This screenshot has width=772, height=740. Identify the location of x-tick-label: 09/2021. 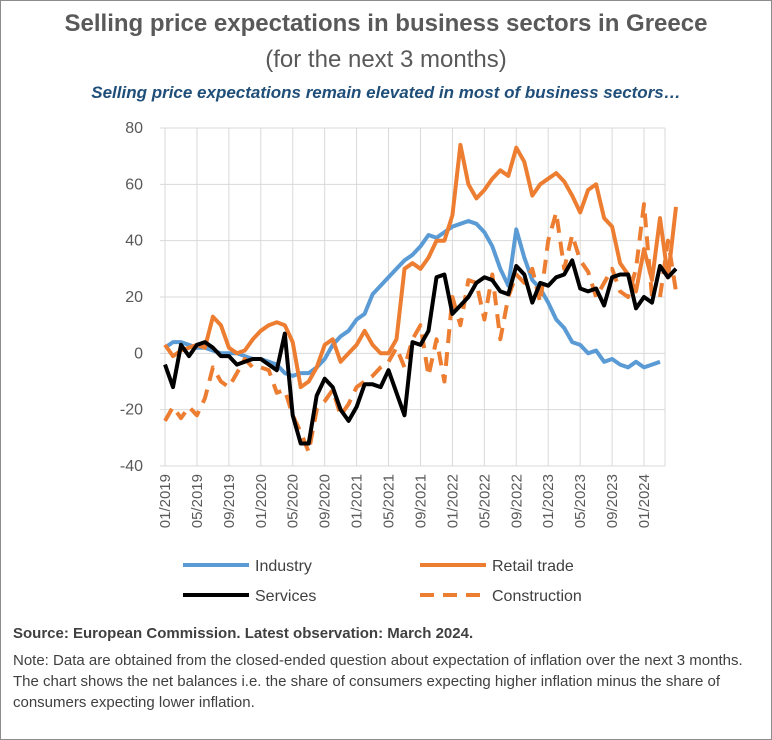
(420, 501).